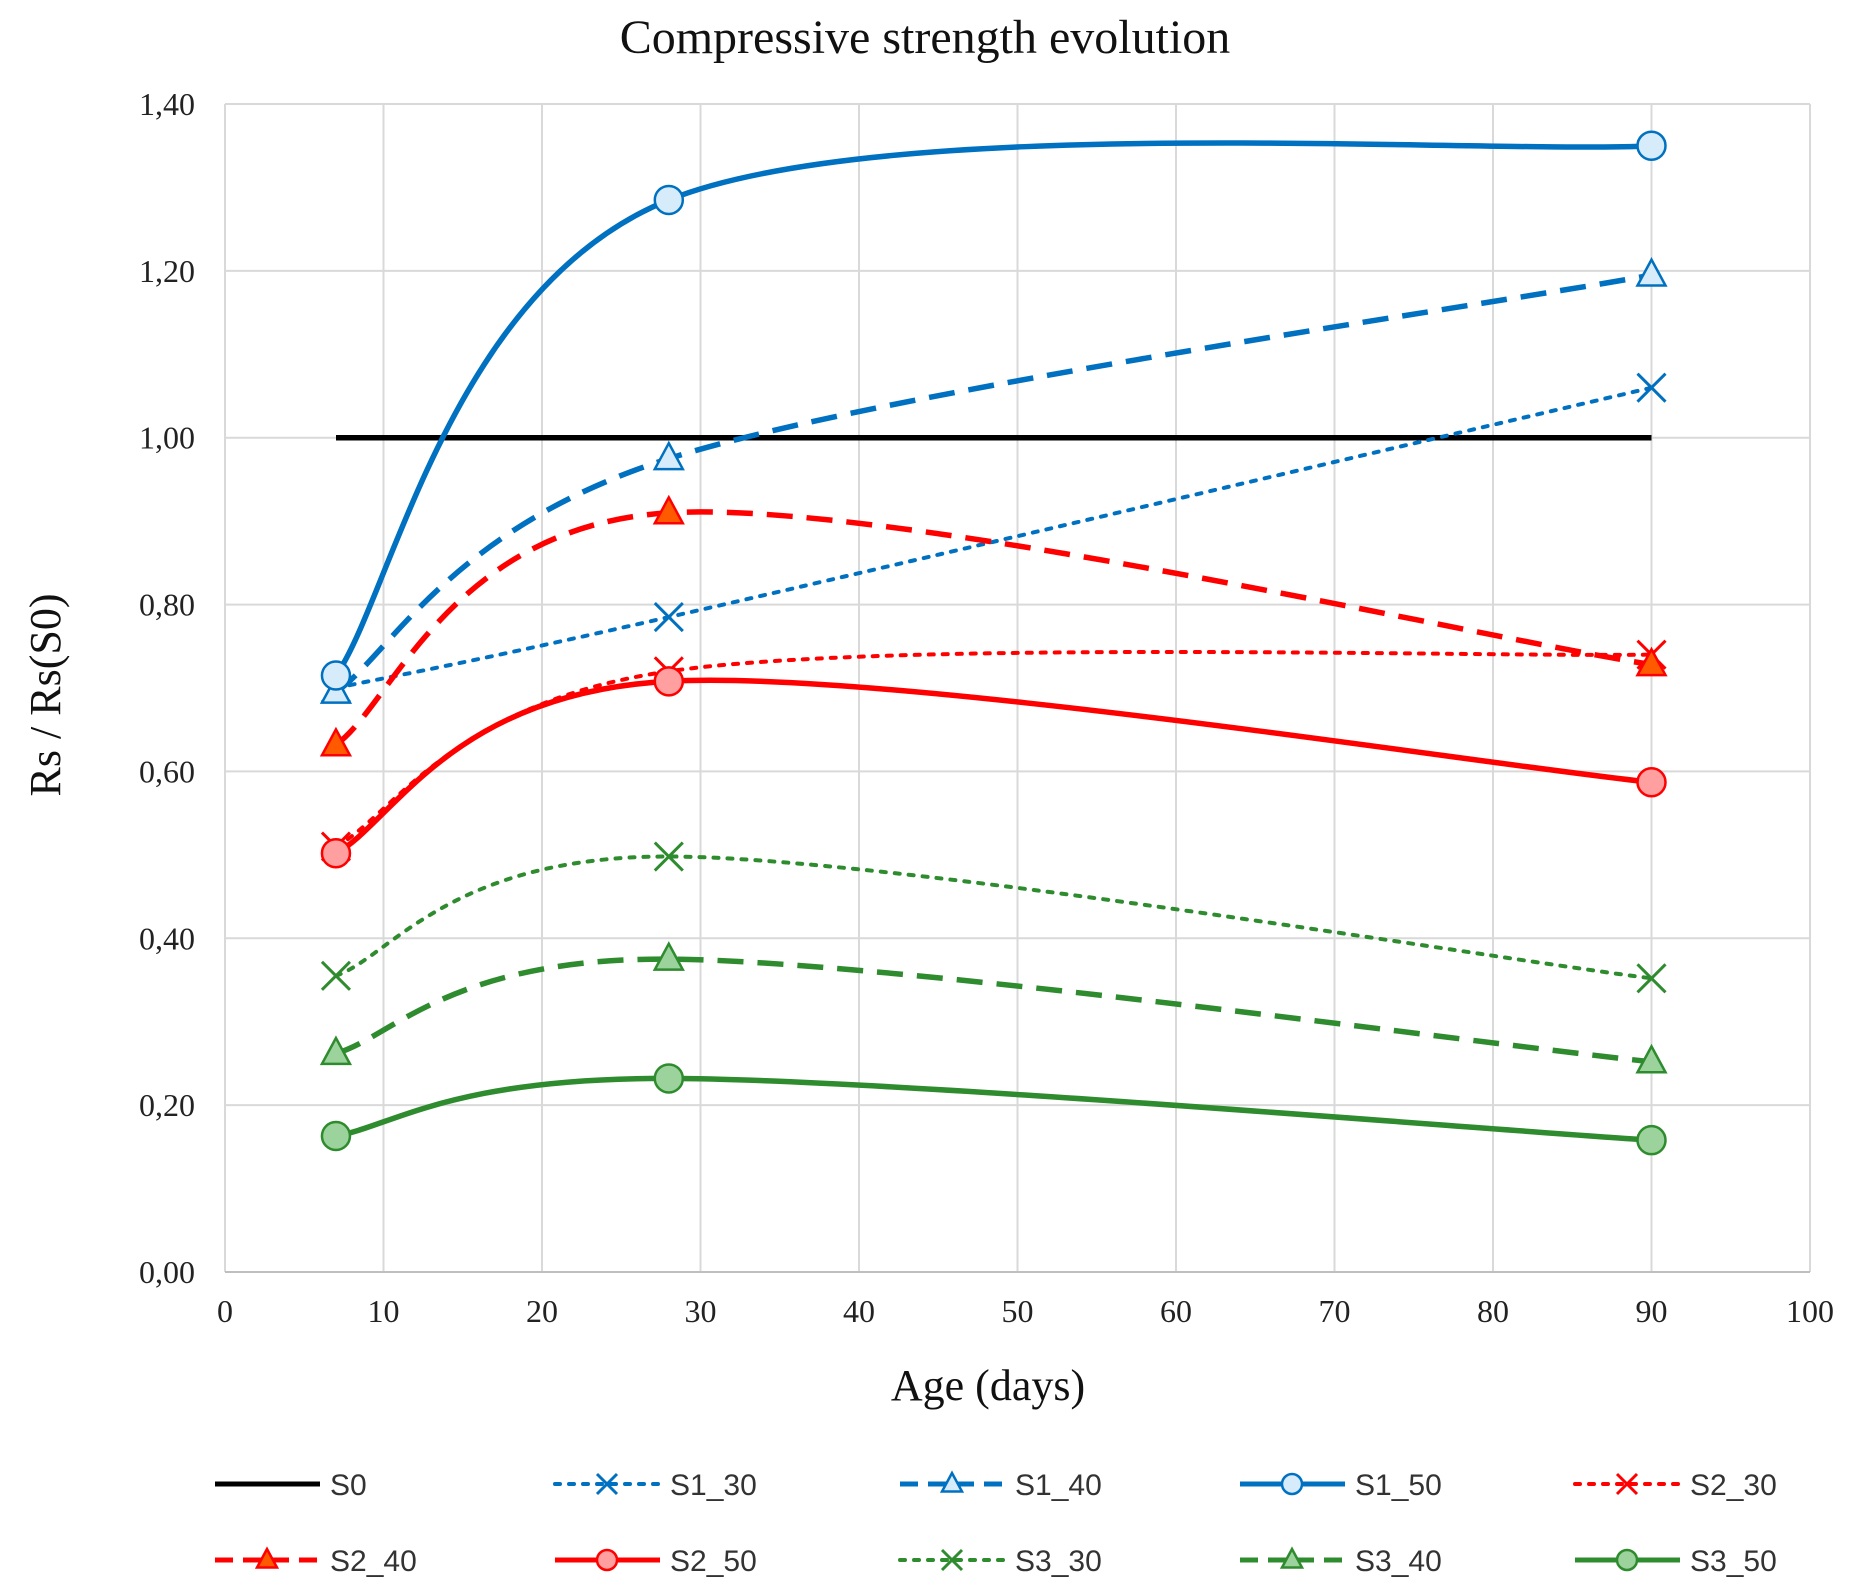 The image size is (1851, 1592). What do you see at coordinates (925, 37) in the screenshot?
I see `chart-title: Compressive strength evolution` at bounding box center [925, 37].